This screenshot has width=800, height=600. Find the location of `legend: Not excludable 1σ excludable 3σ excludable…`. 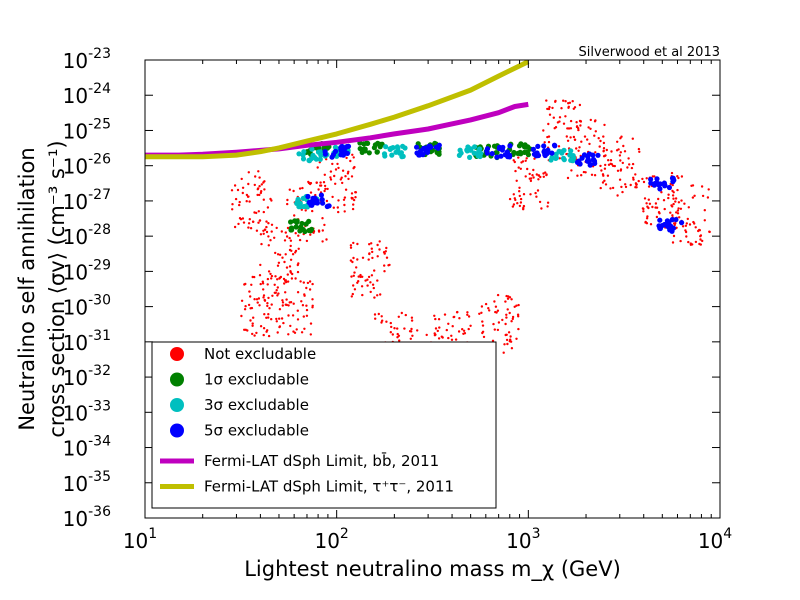

legend: Not excludable 1σ excludable 3σ excludable… is located at coordinates (324, 425).